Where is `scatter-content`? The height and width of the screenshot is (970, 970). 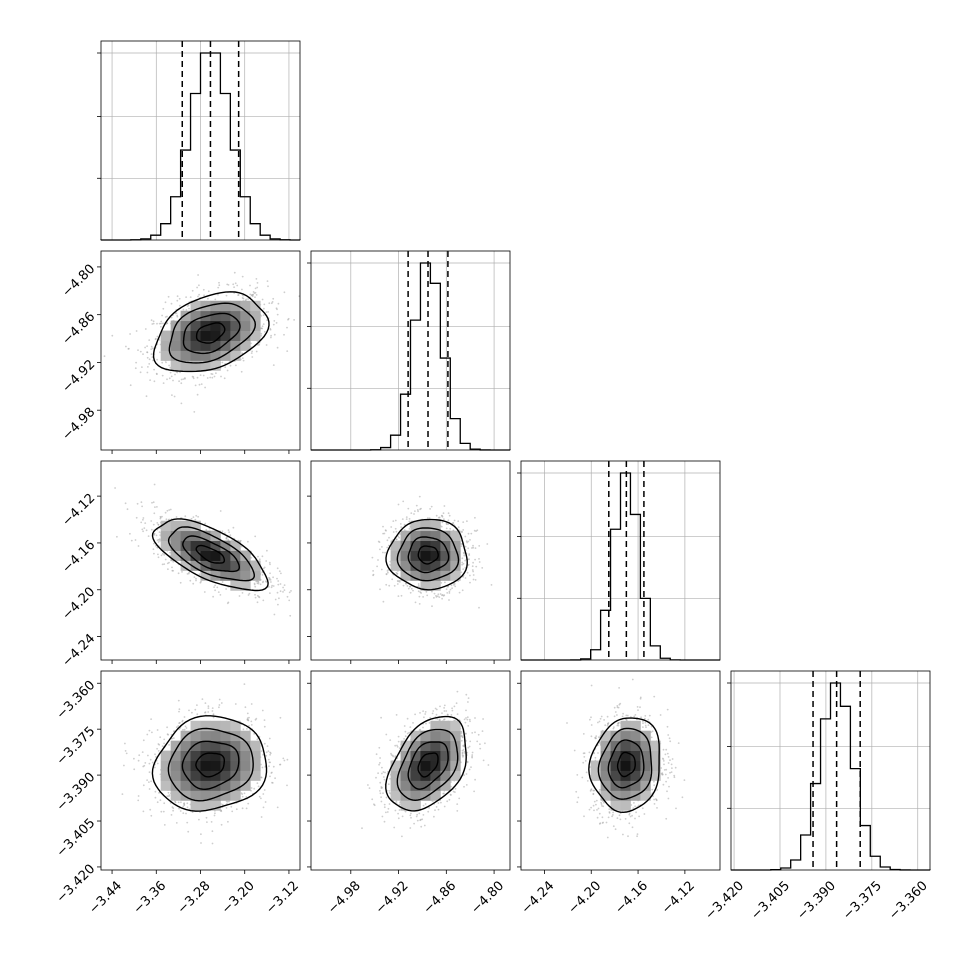 scatter-content is located at coordinates (205, 764).